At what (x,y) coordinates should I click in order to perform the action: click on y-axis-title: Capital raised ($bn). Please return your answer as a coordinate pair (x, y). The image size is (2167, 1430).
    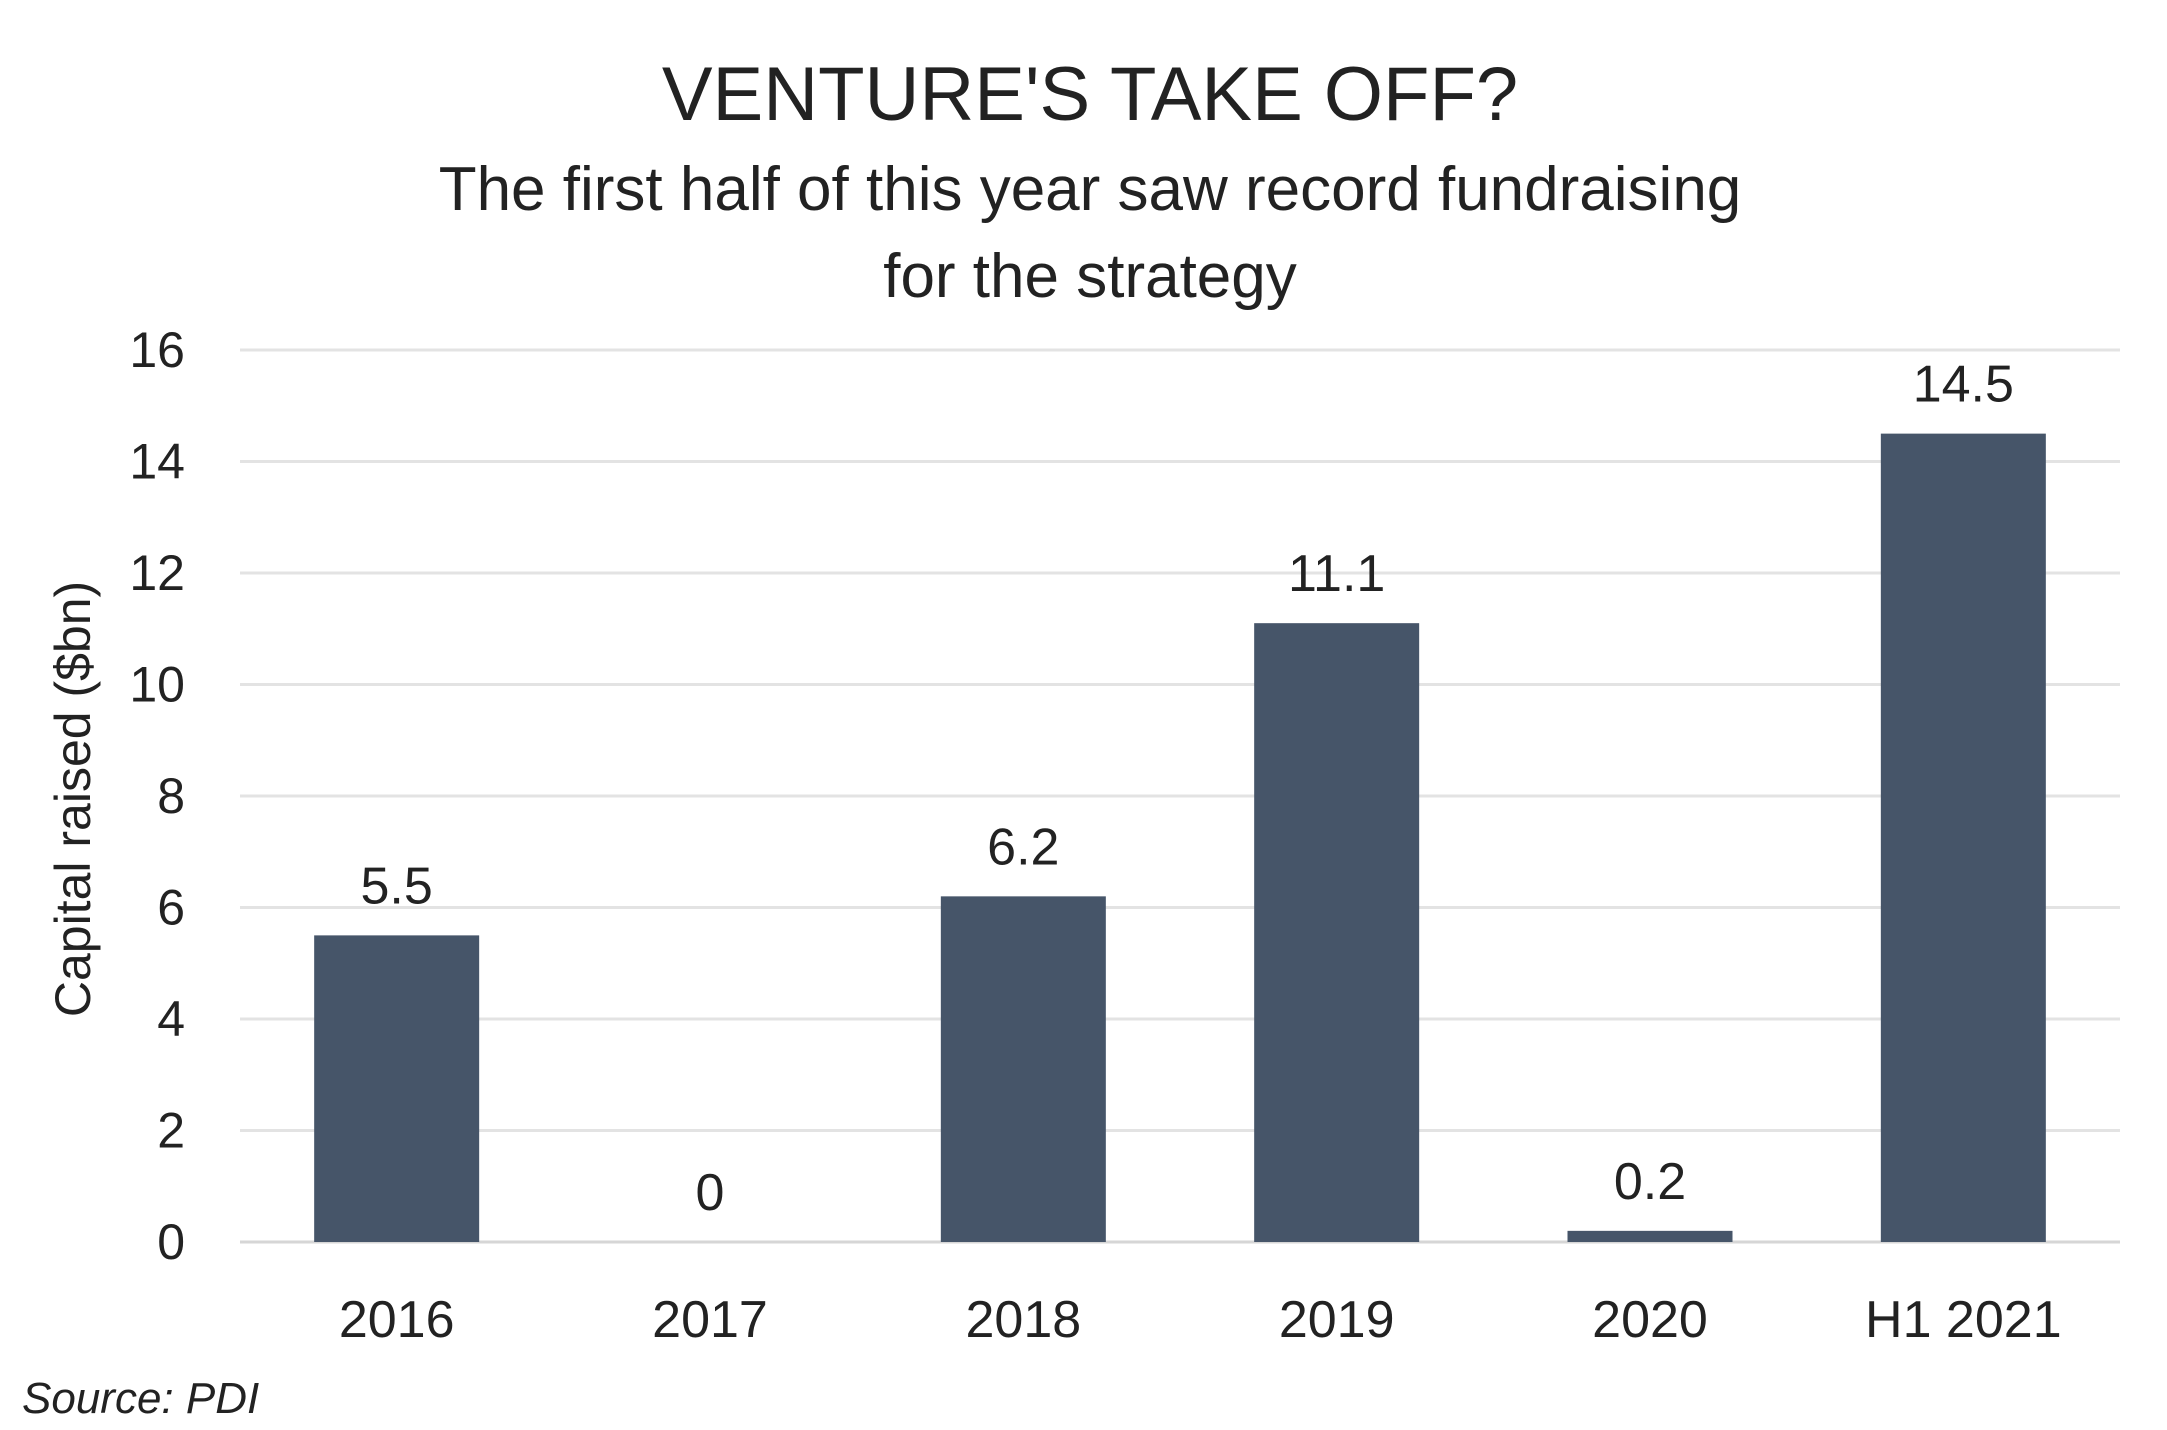
    Looking at the image, I should click on (73, 799).